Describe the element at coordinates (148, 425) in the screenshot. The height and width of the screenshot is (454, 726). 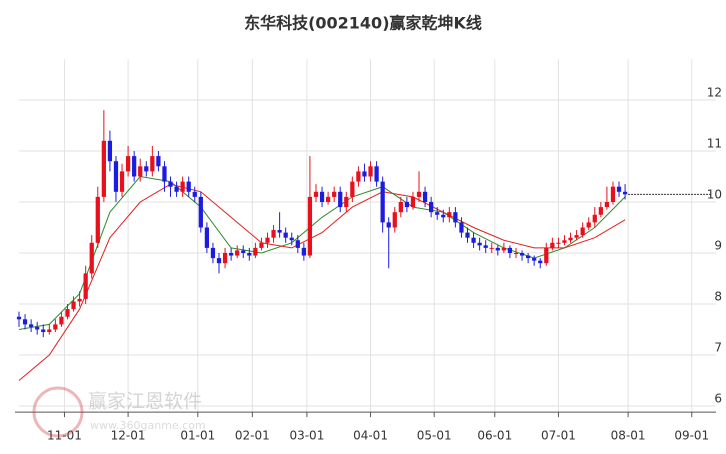
I see `watermark-url: www.360ganme.com` at that location.